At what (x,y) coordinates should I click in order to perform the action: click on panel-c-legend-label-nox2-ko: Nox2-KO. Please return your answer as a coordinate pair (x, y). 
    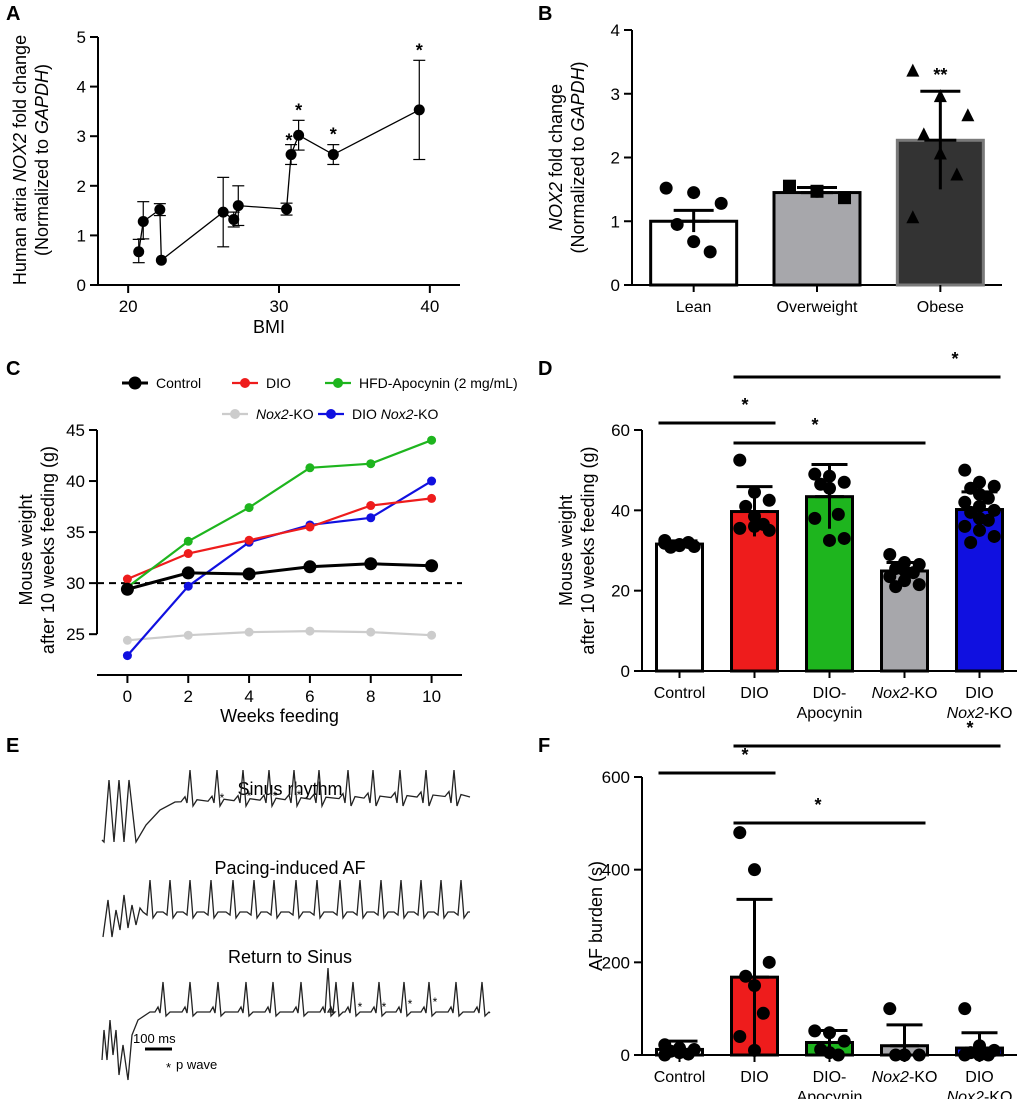
    Looking at the image, I should click on (285, 414).